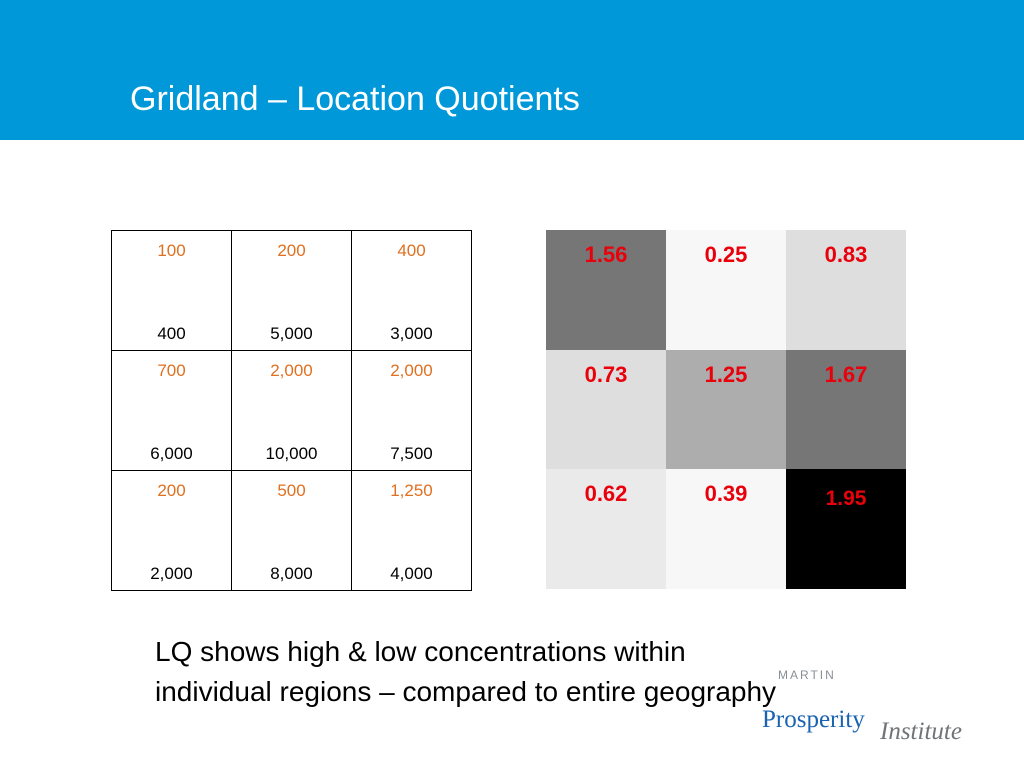 The image size is (1024, 768). Describe the element at coordinates (291, 453) in the screenshot. I see `cell-bottom-value: 10,000` at that location.